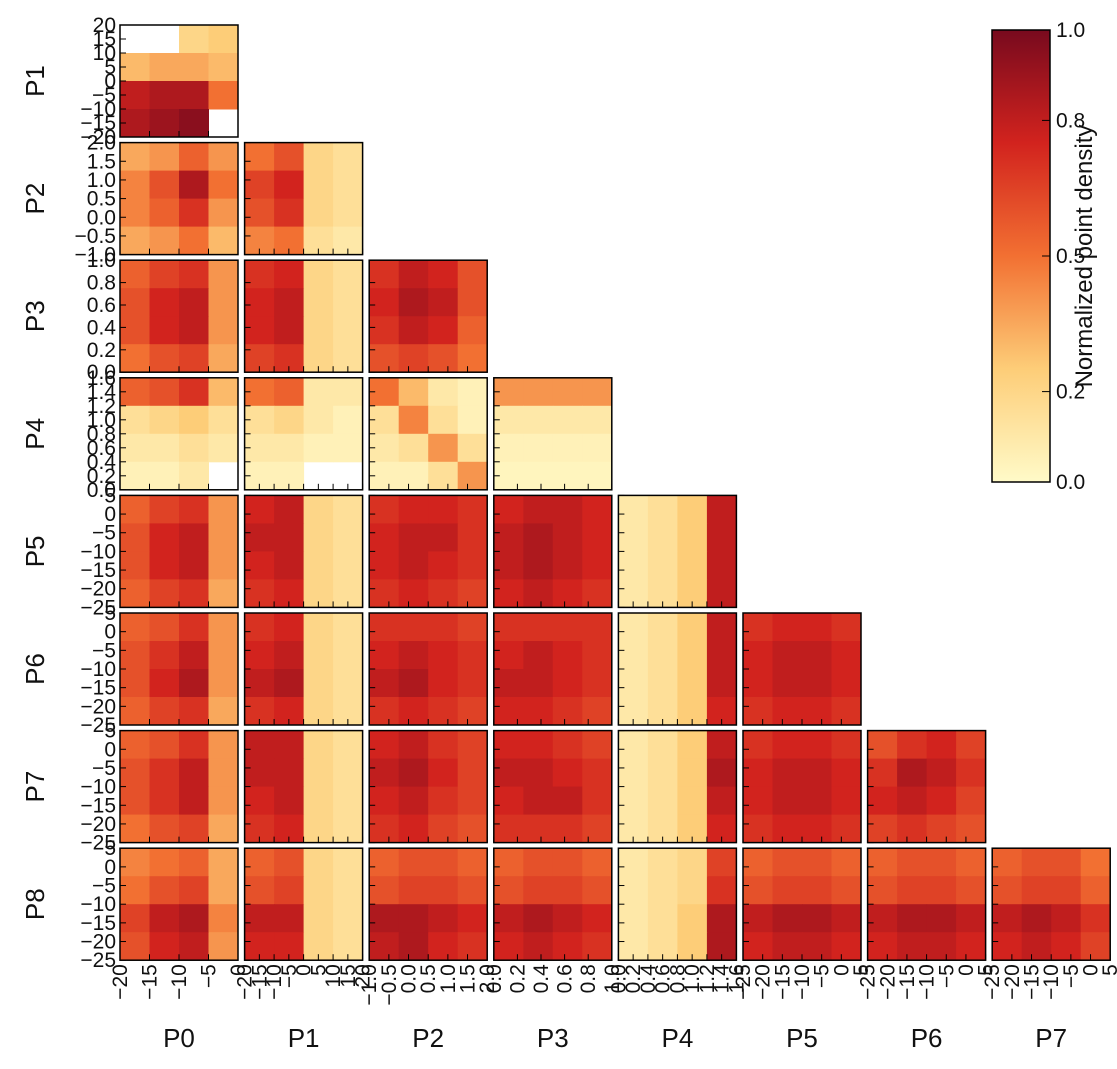  Describe the element at coordinates (992, 982) in the screenshot. I see `x-tick-label: −25` at that location.